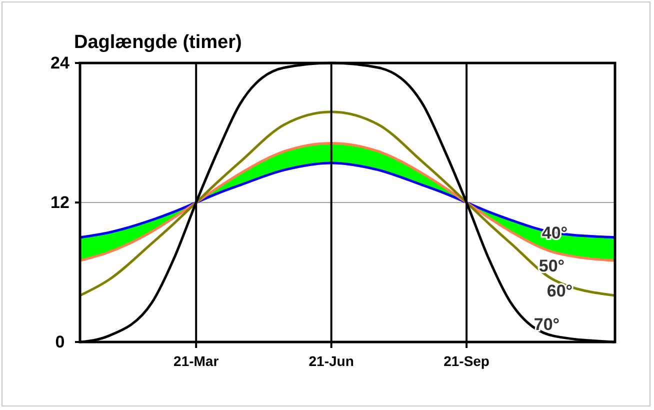  What do you see at coordinates (551, 266) in the screenshot?
I see `series-label: 50°` at bounding box center [551, 266].